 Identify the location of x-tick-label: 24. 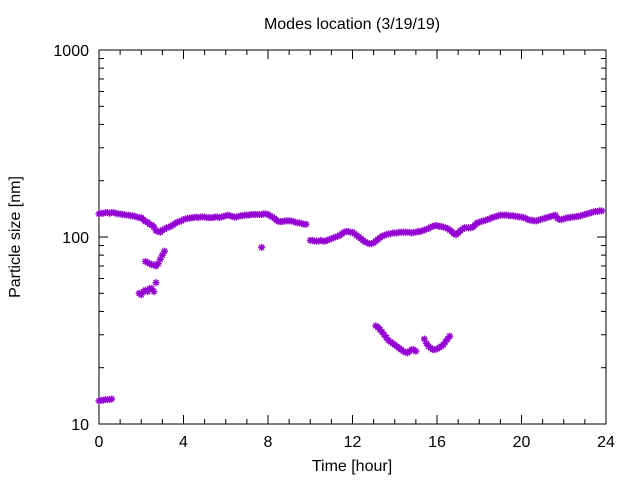
(606, 442).